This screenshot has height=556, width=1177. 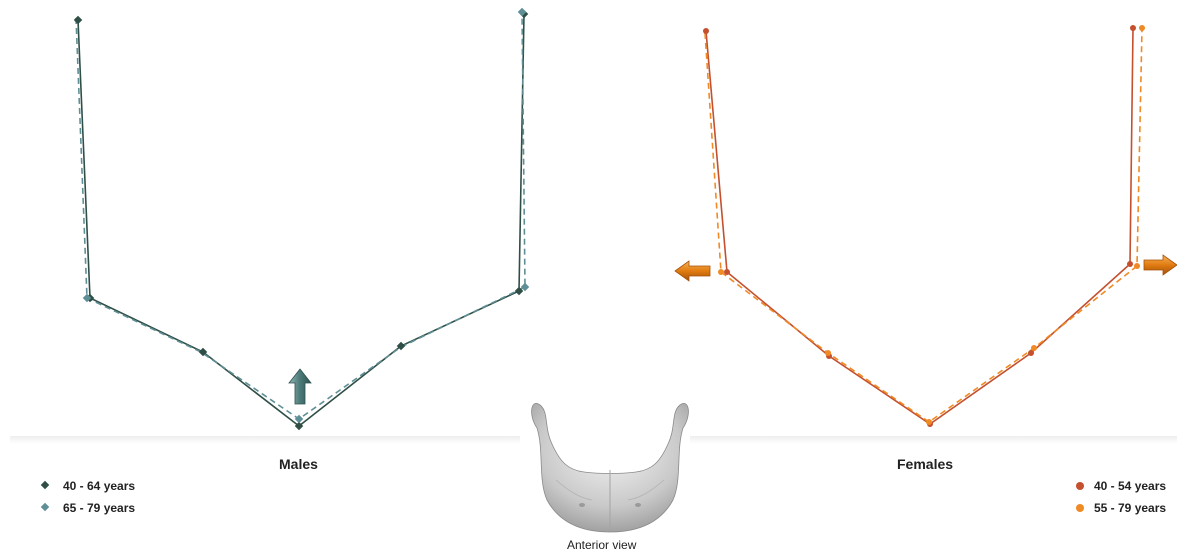 I want to click on legend-item: 55 - 79 years, so click(x=1126, y=508).